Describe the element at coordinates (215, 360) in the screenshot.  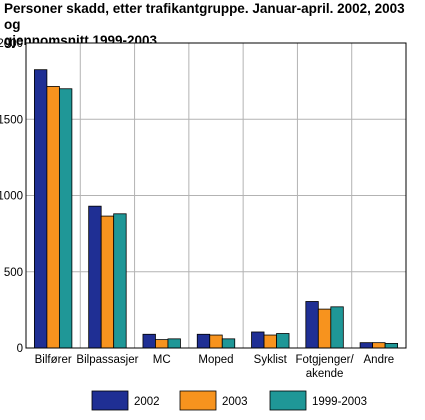
I see `x-tick-label: Moped` at that location.